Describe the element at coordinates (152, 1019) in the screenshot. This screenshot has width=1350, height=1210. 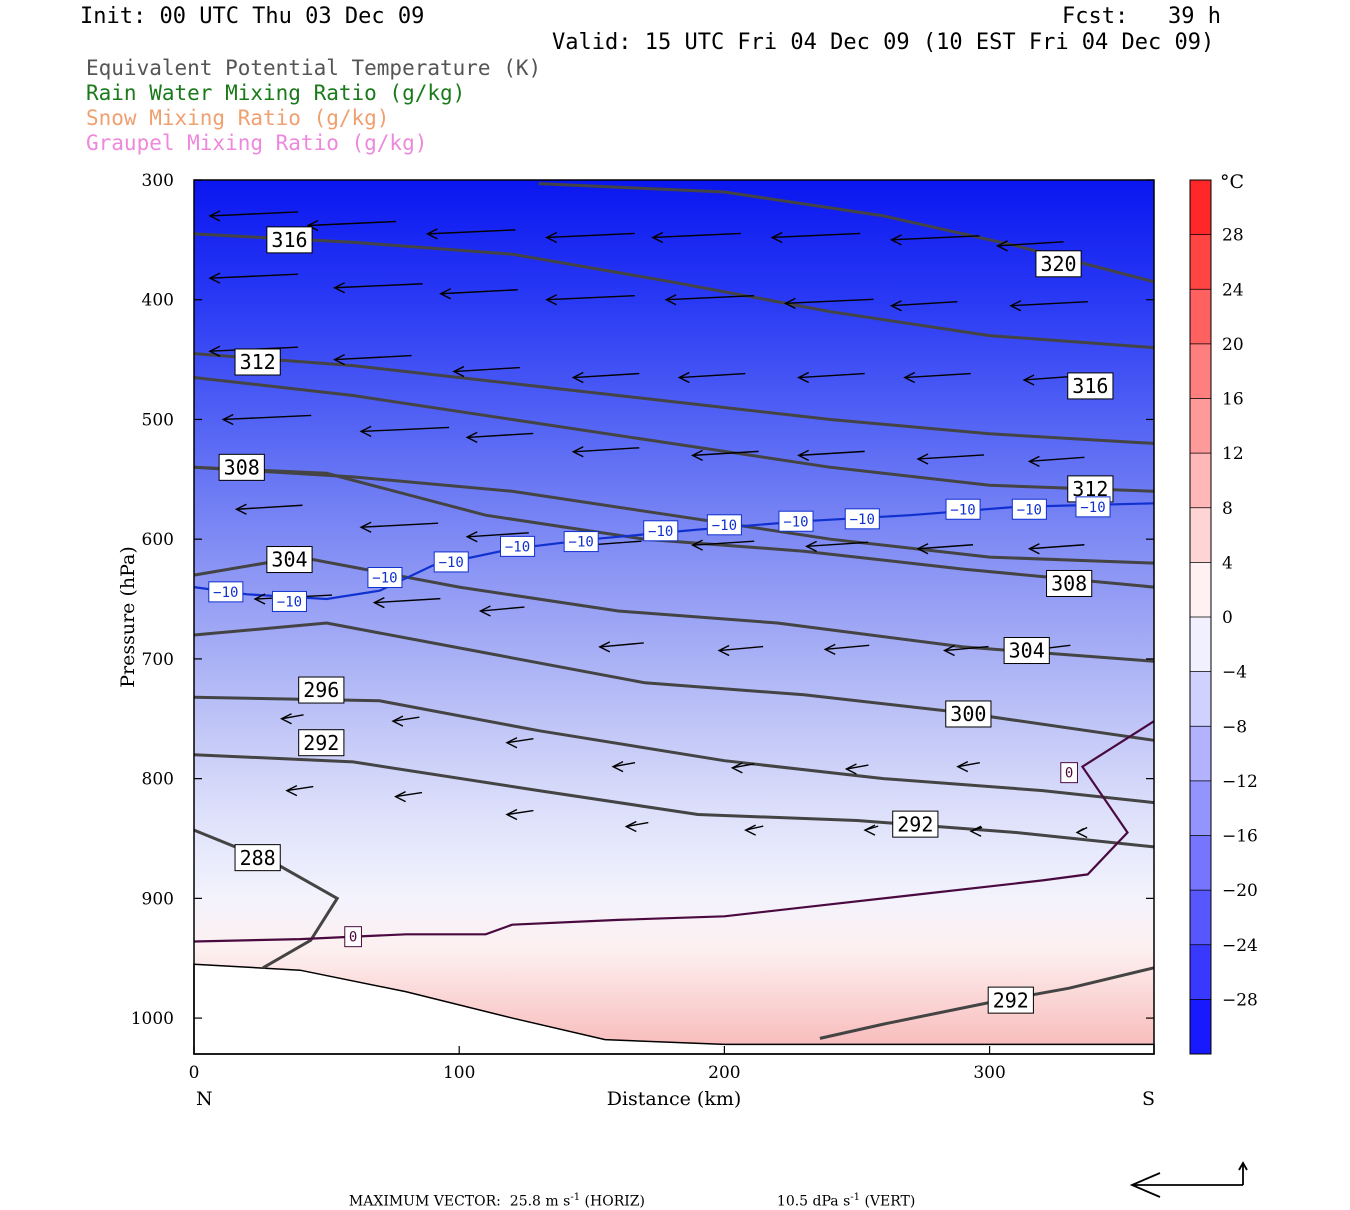
I see `y-tick-label: 1000` at that location.